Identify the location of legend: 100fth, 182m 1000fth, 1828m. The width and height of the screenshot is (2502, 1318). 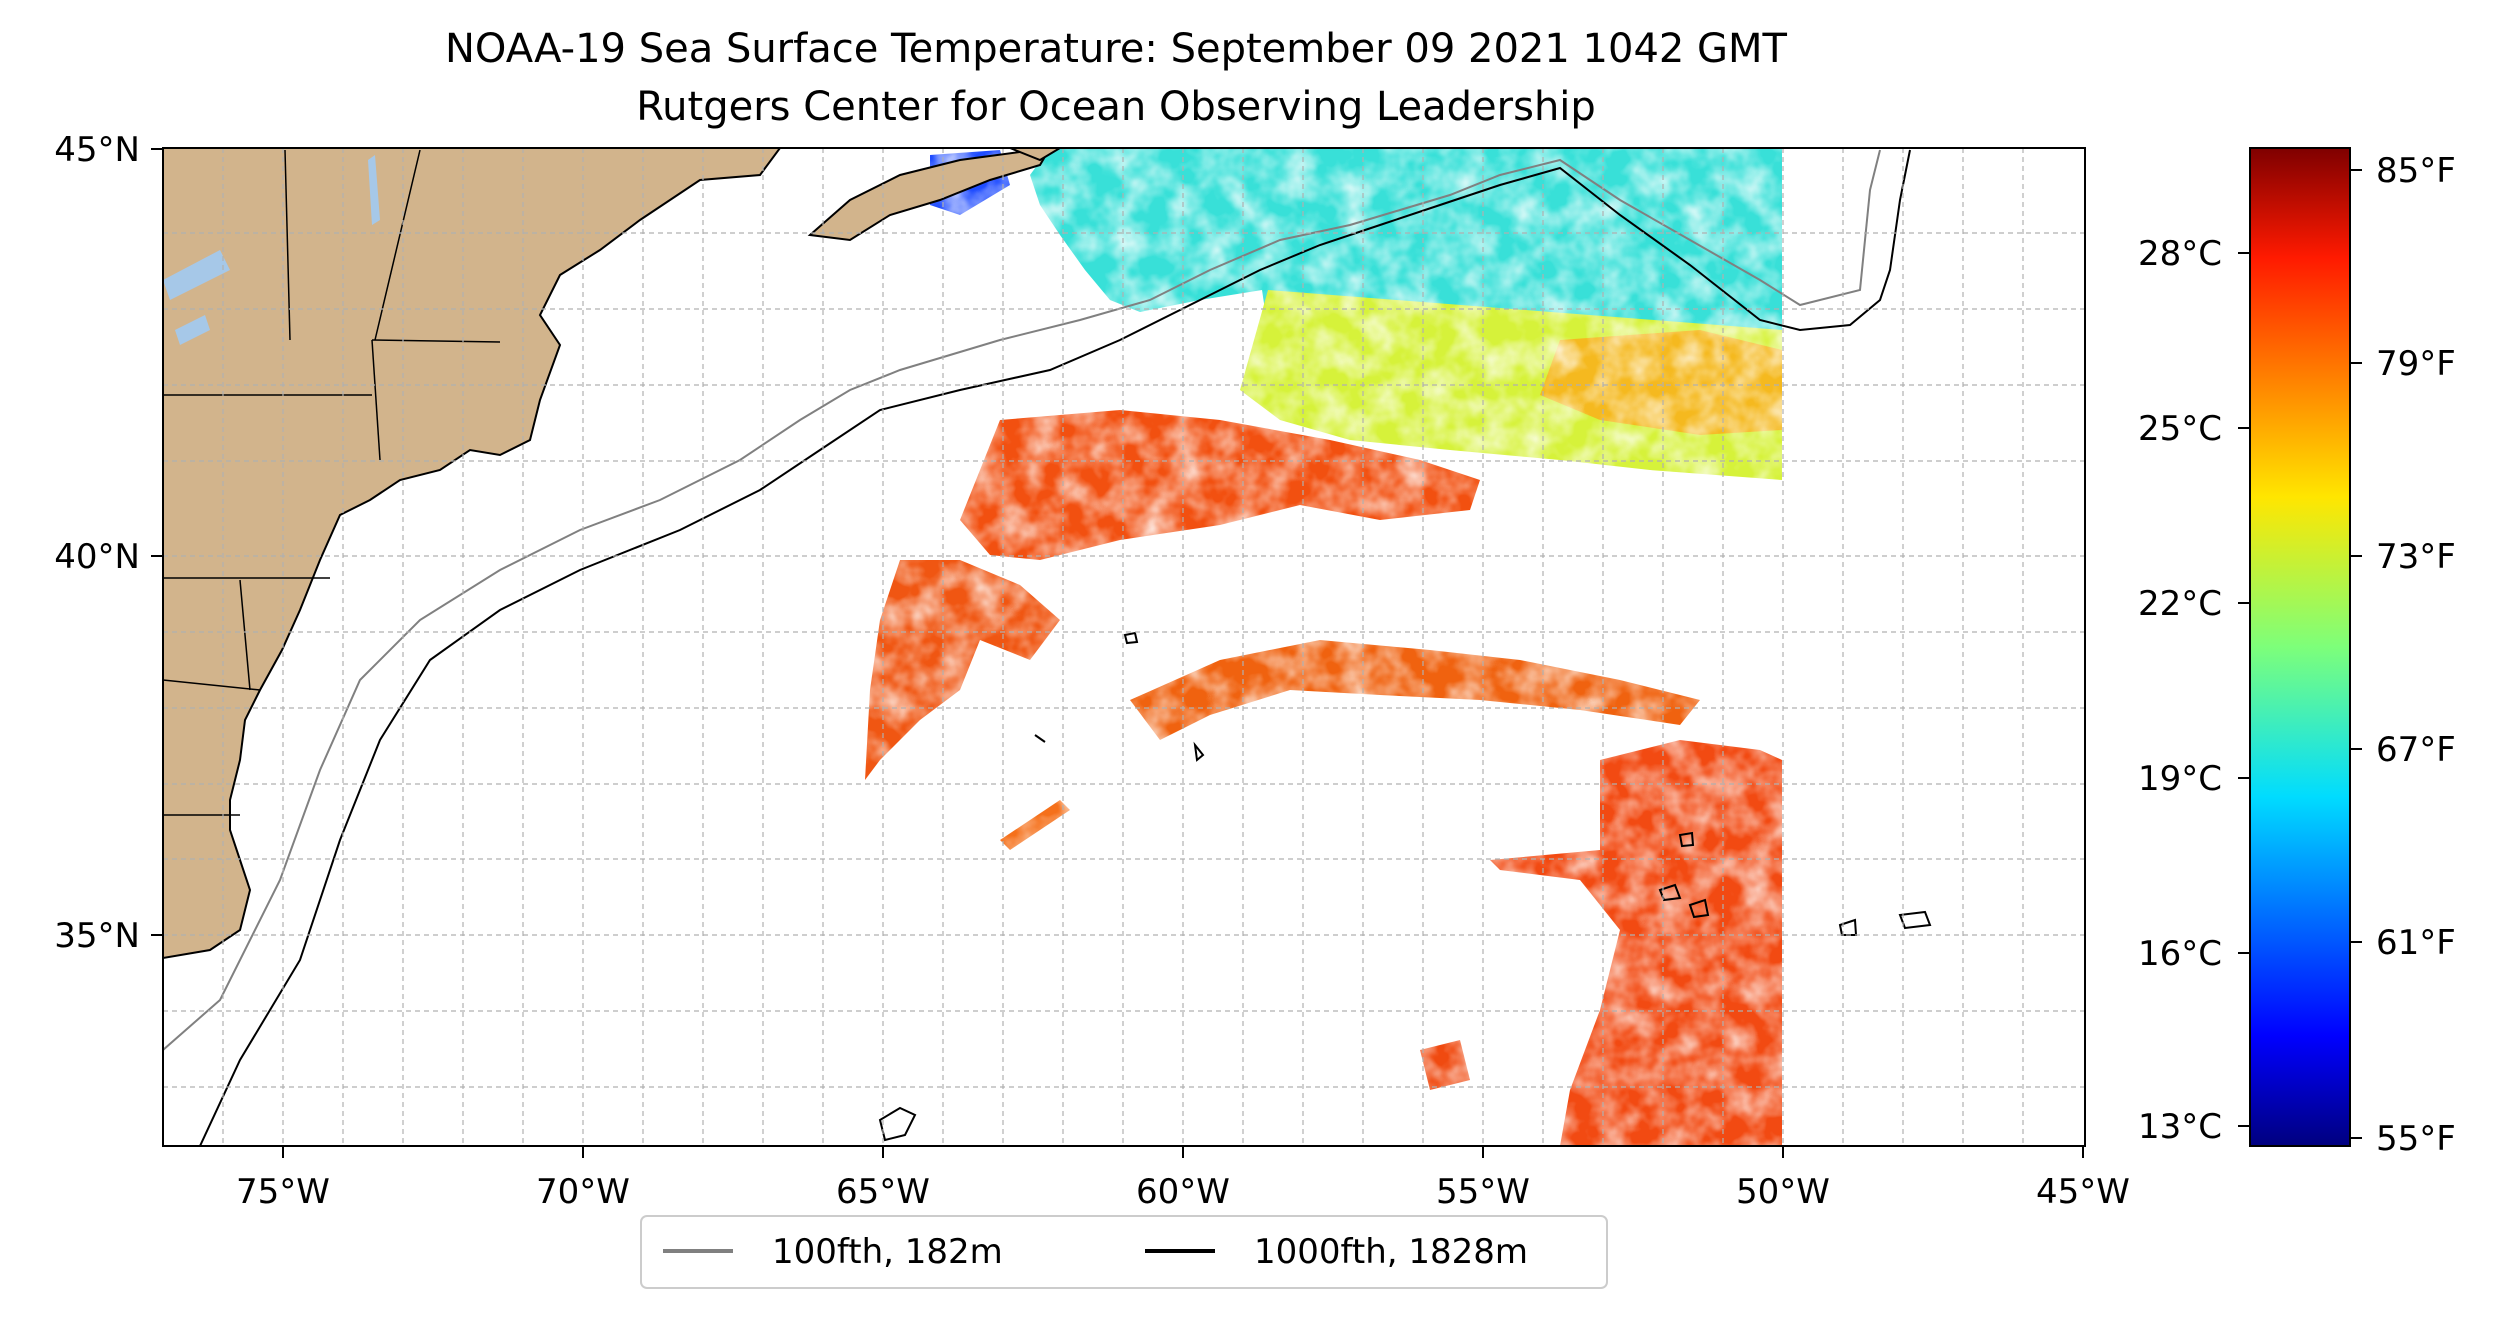
(1124, 1252).